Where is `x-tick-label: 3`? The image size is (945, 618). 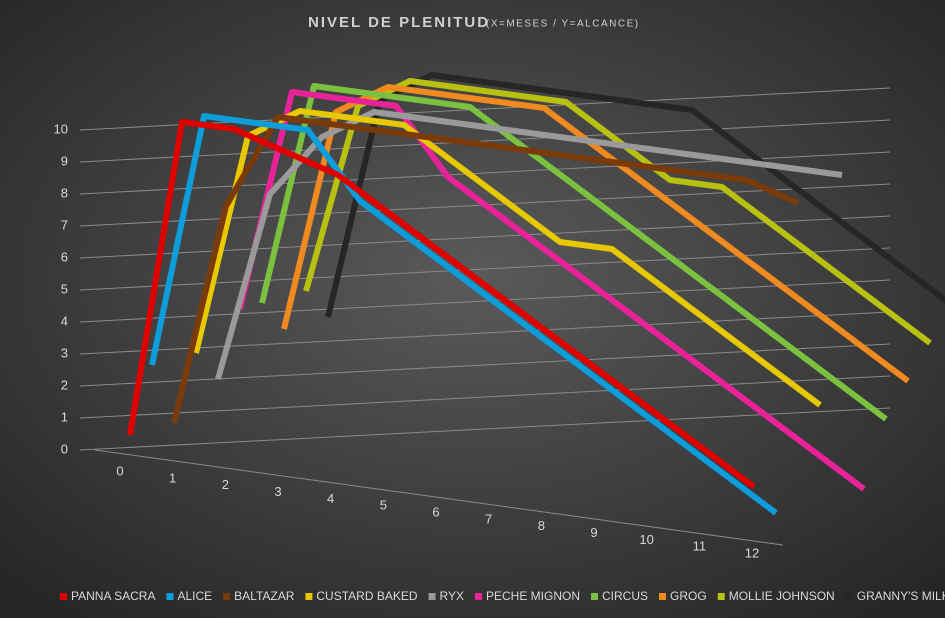 x-tick-label: 3 is located at coordinates (277, 491).